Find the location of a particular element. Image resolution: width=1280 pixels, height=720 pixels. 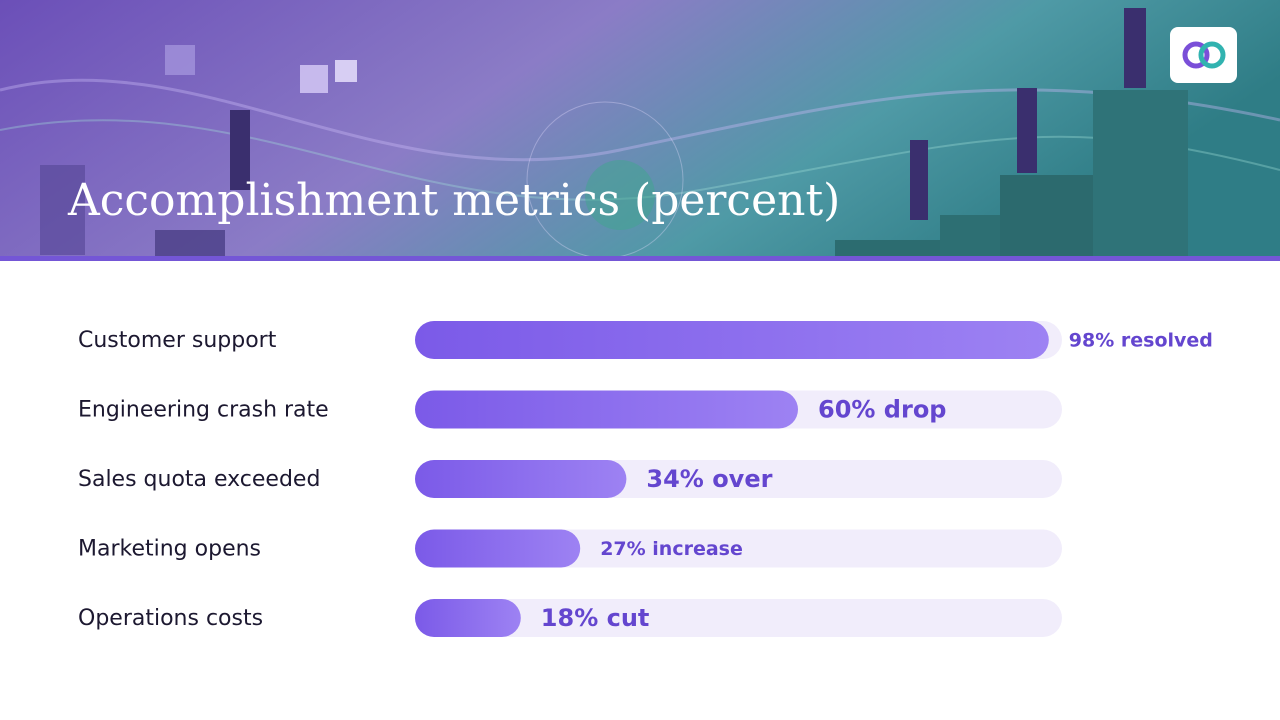

category-label: Engineering crash rate is located at coordinates (203, 410).